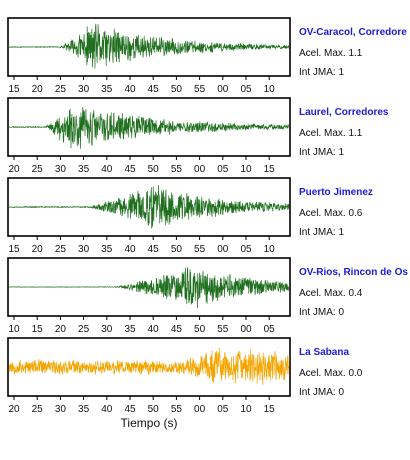  I want to click on x-axis-label: Tiempo (s), so click(149, 423).